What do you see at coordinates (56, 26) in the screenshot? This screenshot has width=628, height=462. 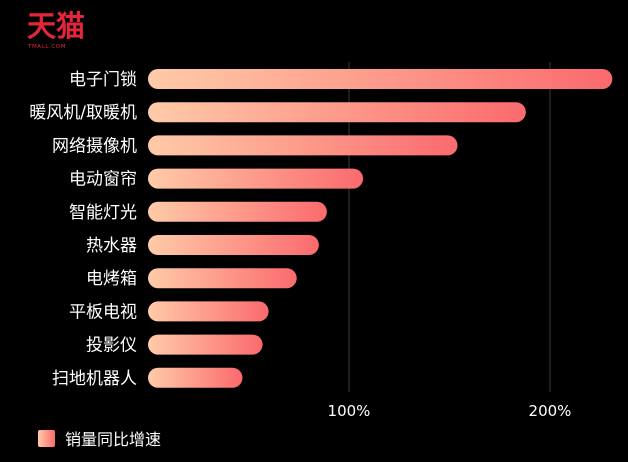 I see `logo-text: 天猫` at bounding box center [56, 26].